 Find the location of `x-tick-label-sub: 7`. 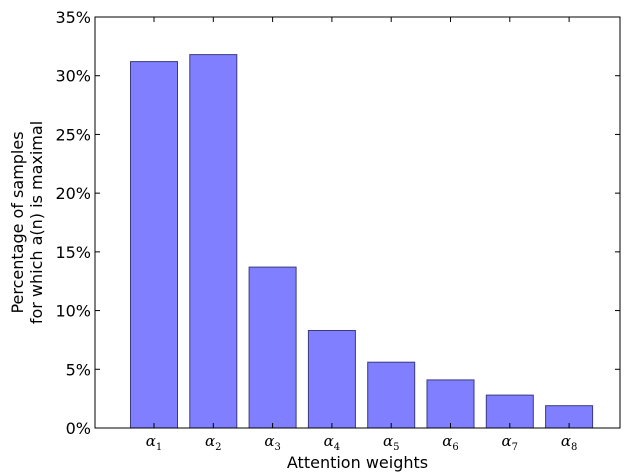

x-tick-label-sub: 7 is located at coordinates (515, 447).